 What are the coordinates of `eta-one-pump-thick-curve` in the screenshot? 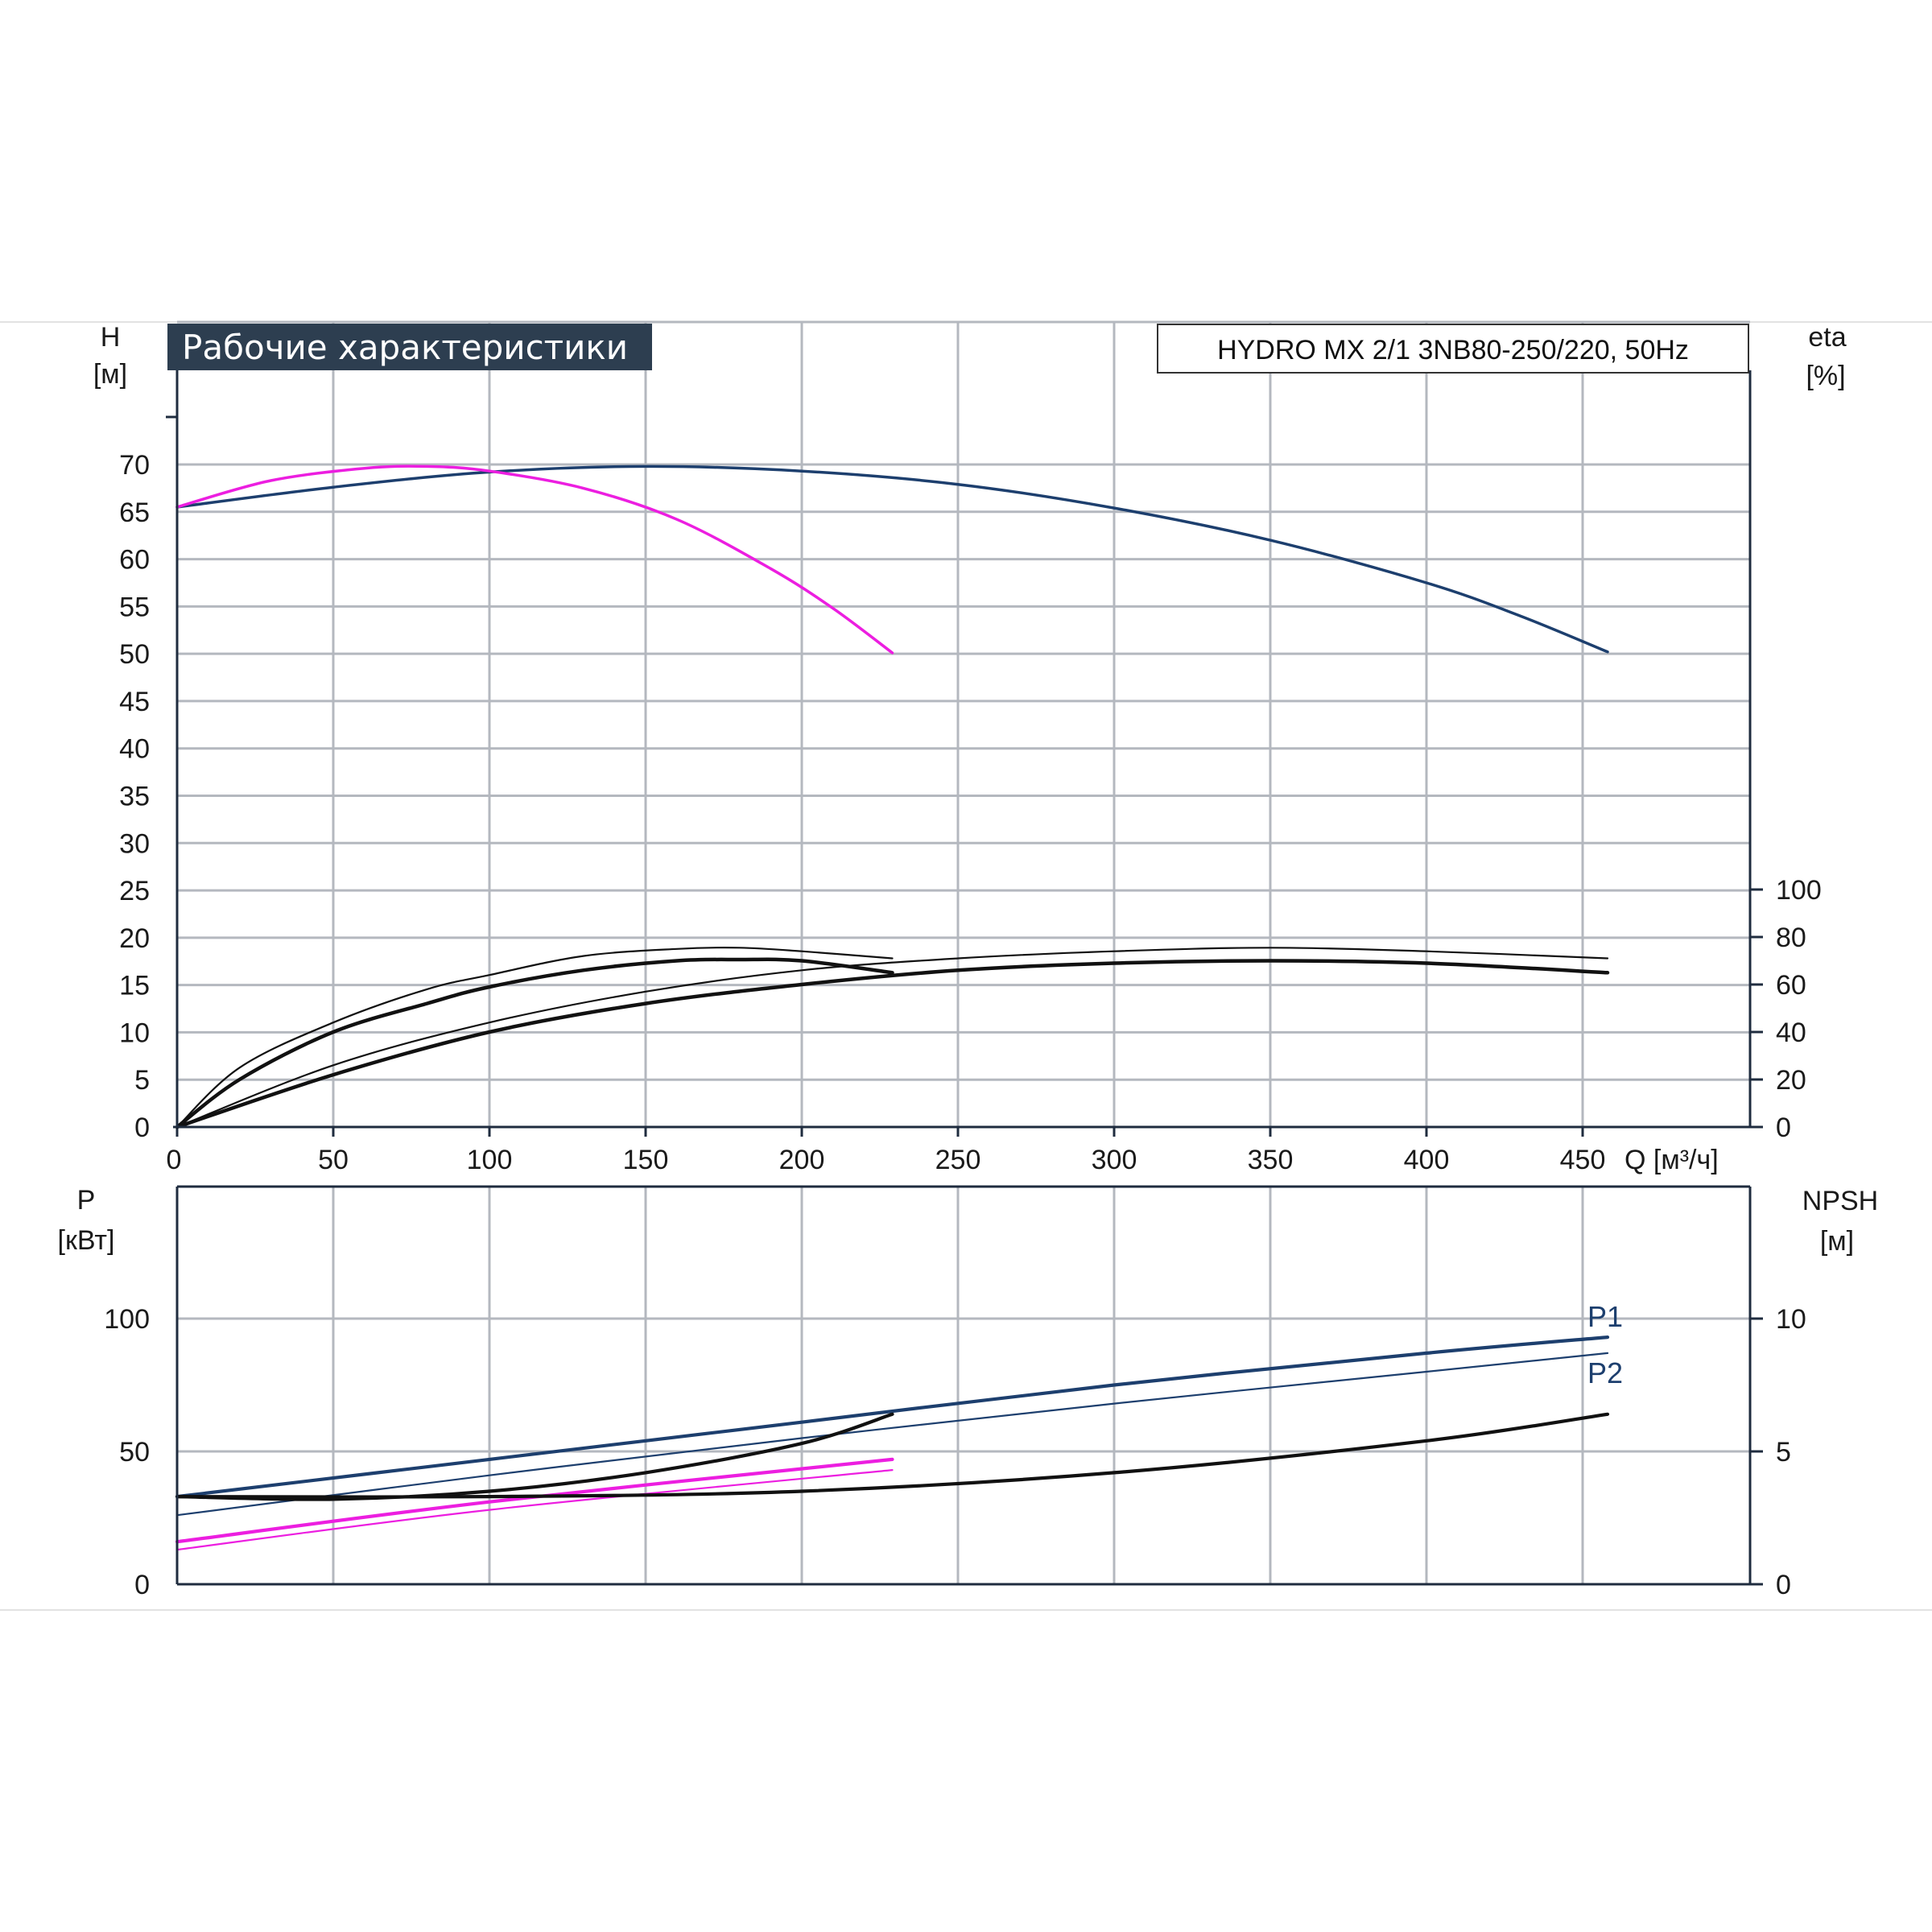 It's located at (534, 1043).